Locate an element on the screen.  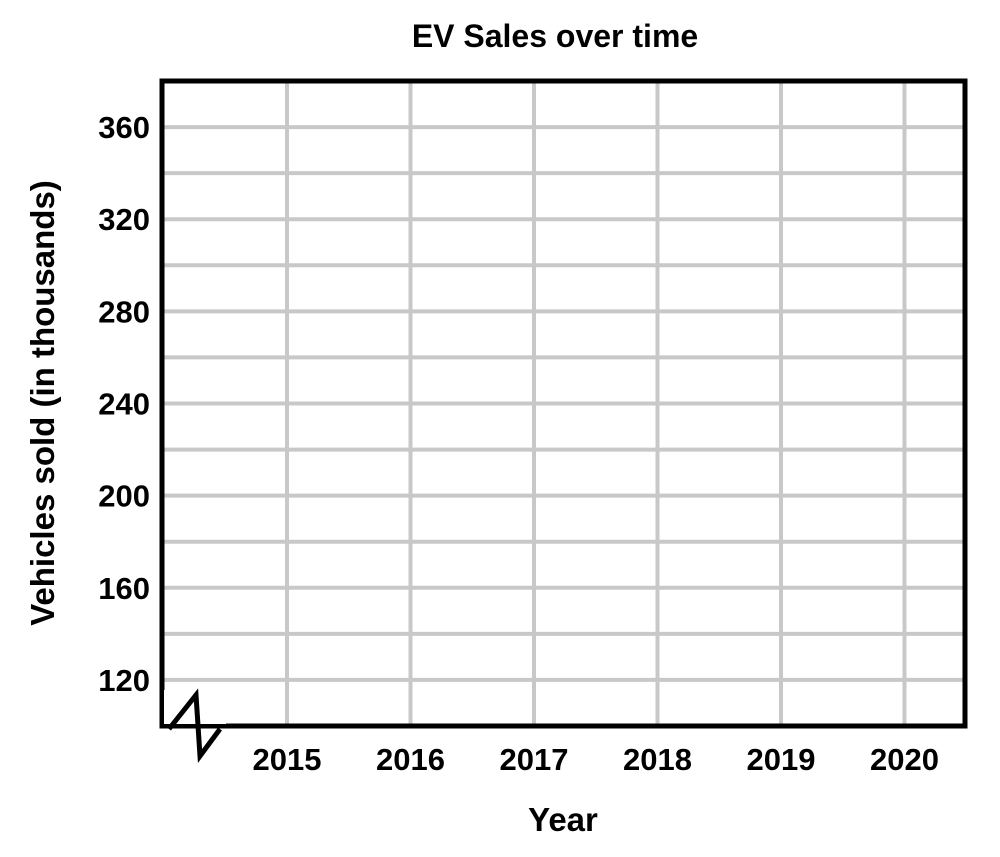
y-tick-label: 360 is located at coordinates (124, 127).